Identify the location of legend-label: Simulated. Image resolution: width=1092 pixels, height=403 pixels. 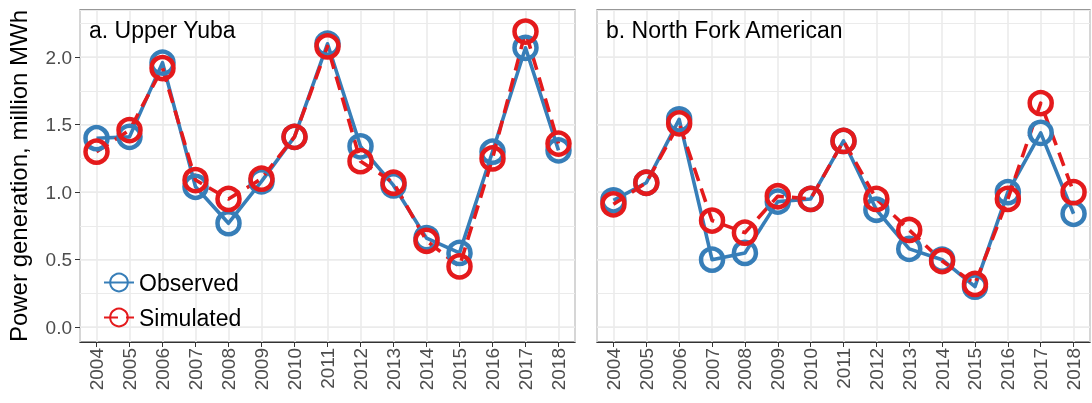
(190, 317).